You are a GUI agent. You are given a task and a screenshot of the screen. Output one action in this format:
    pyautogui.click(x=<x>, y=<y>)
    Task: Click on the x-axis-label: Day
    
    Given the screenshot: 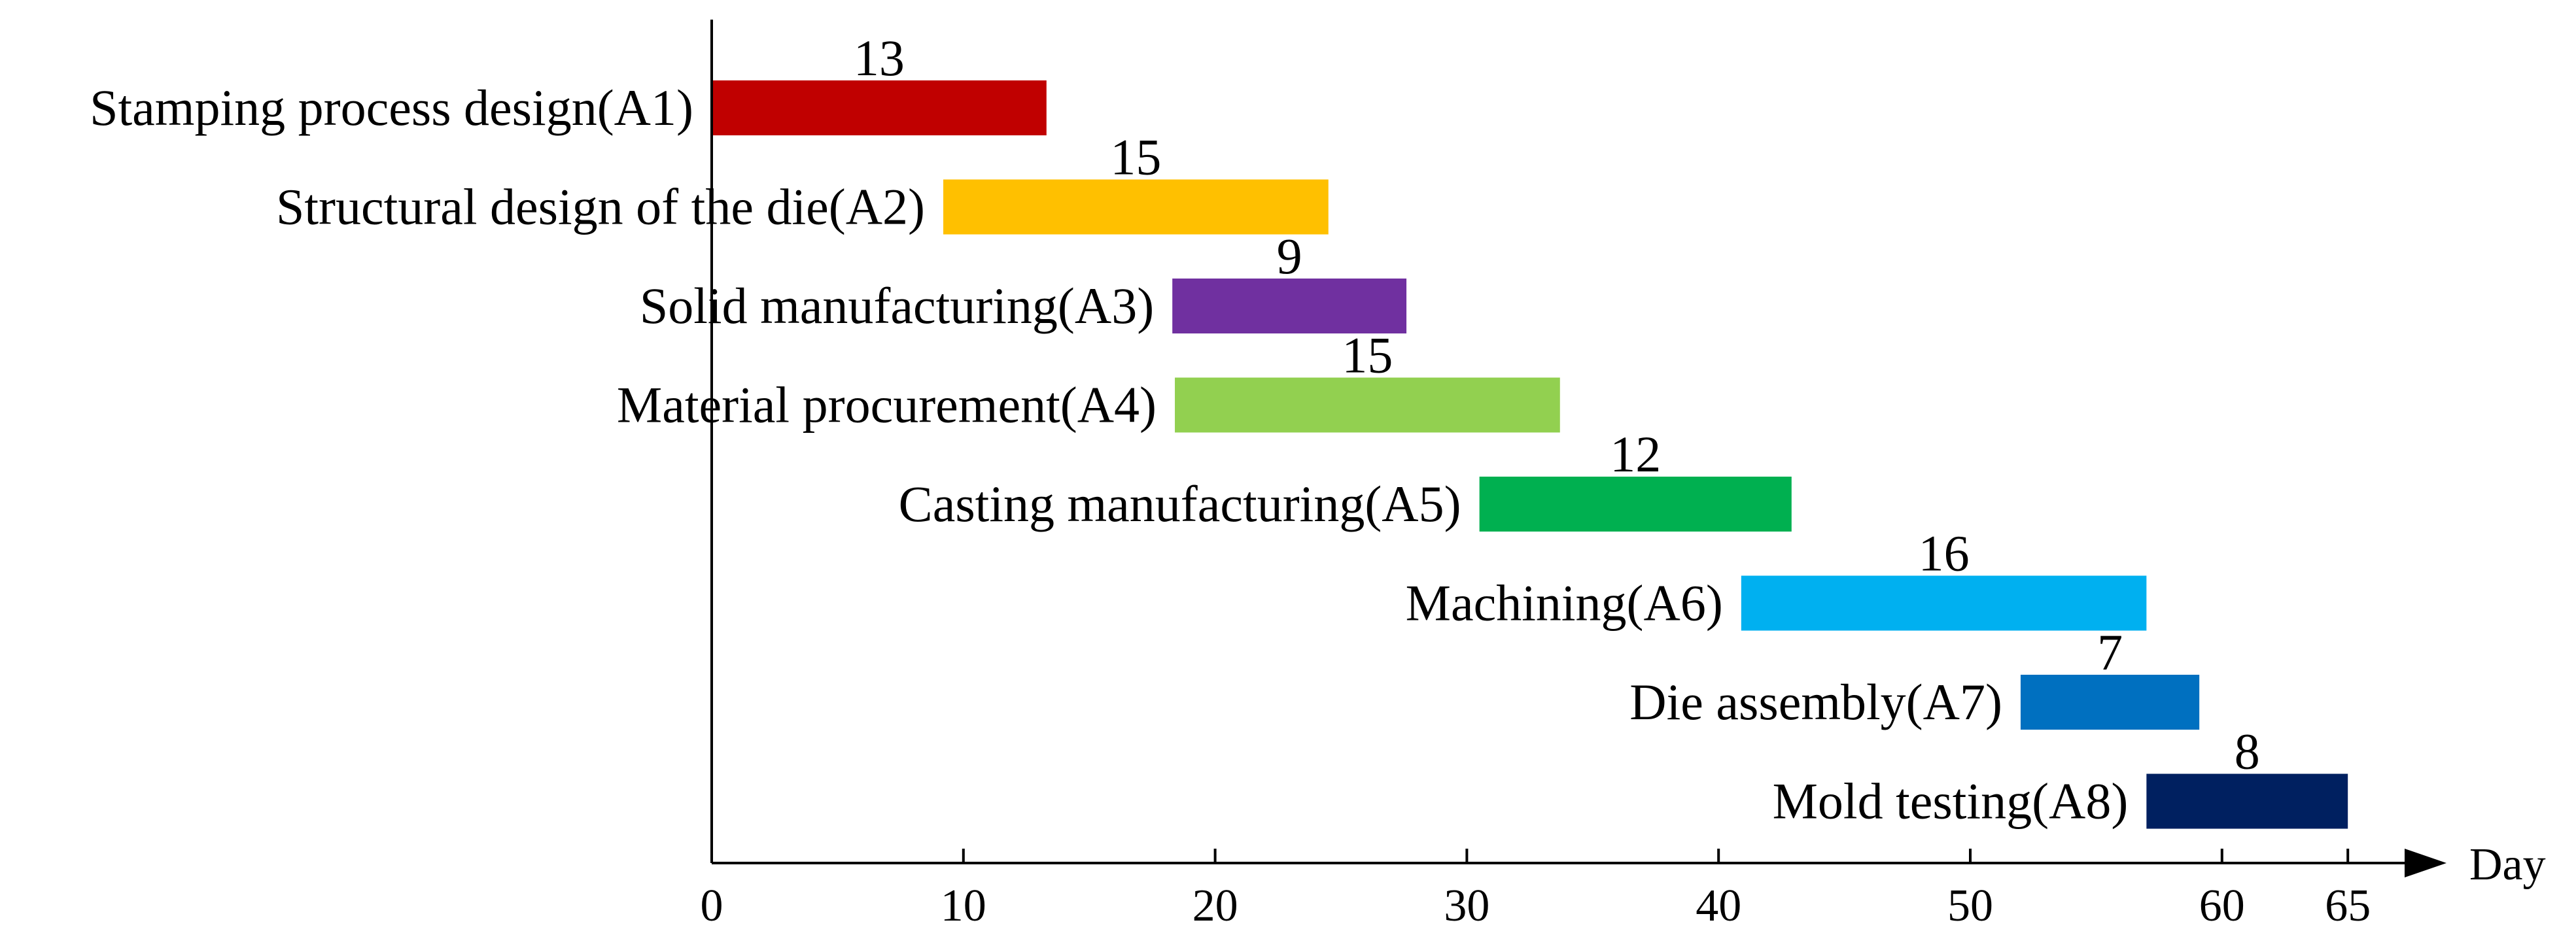 What is the action you would take?
    pyautogui.click(x=2507, y=865)
    